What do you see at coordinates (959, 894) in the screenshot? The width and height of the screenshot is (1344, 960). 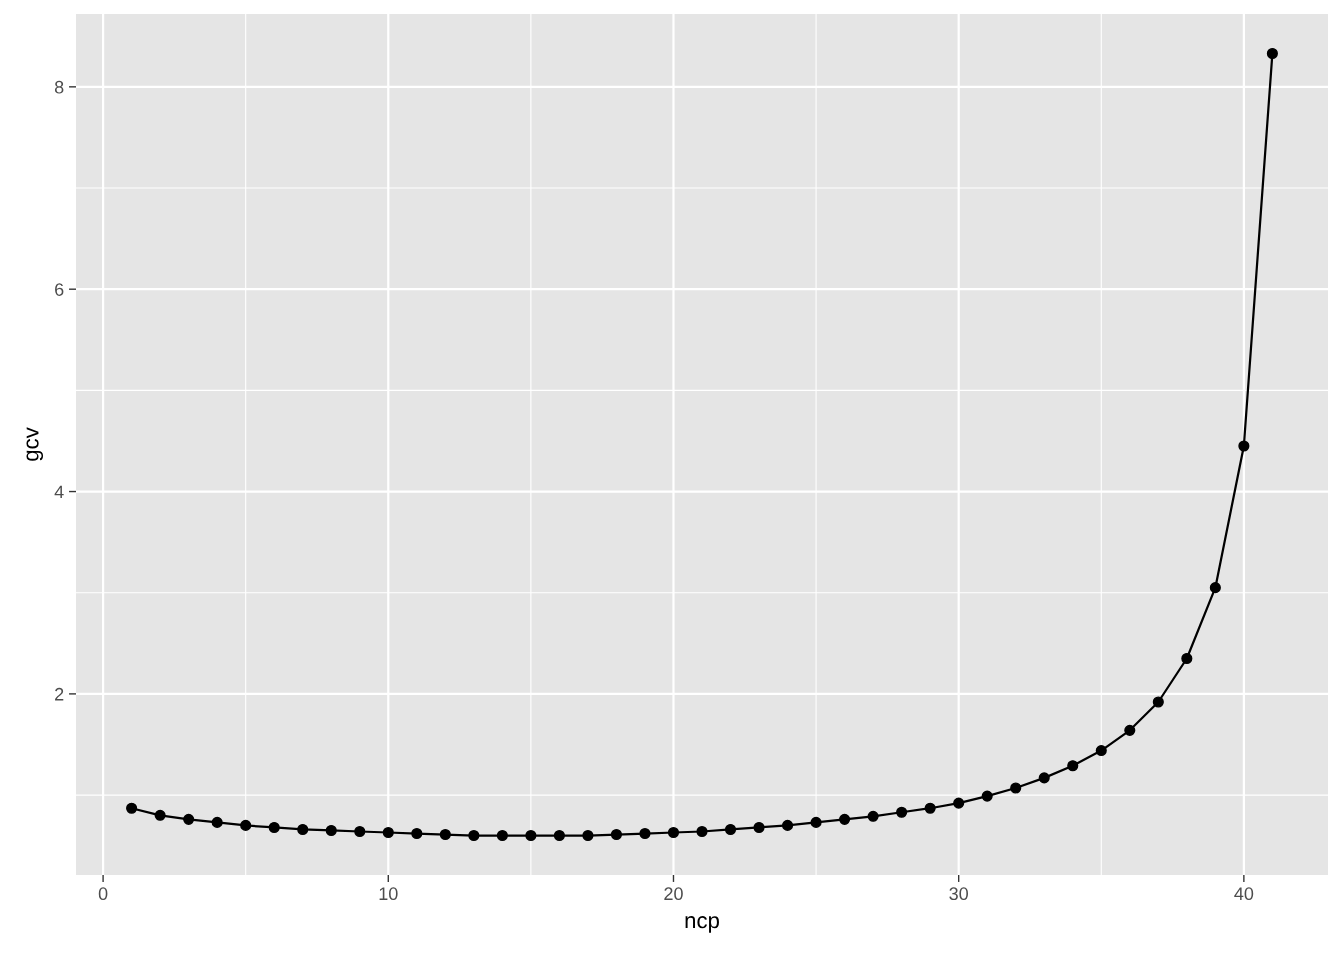 I see `x-tick-label: 30` at bounding box center [959, 894].